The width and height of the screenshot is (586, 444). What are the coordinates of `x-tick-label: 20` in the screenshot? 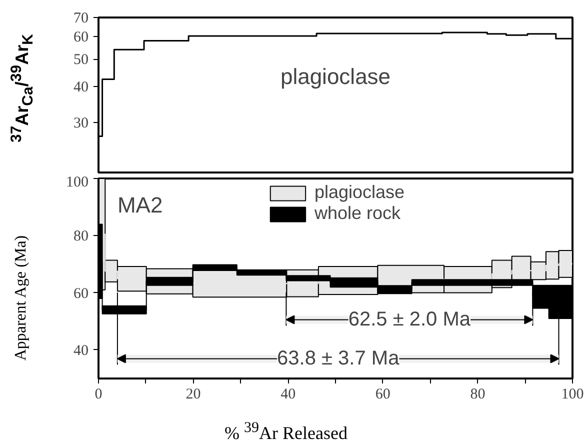 It's located at (193, 394).